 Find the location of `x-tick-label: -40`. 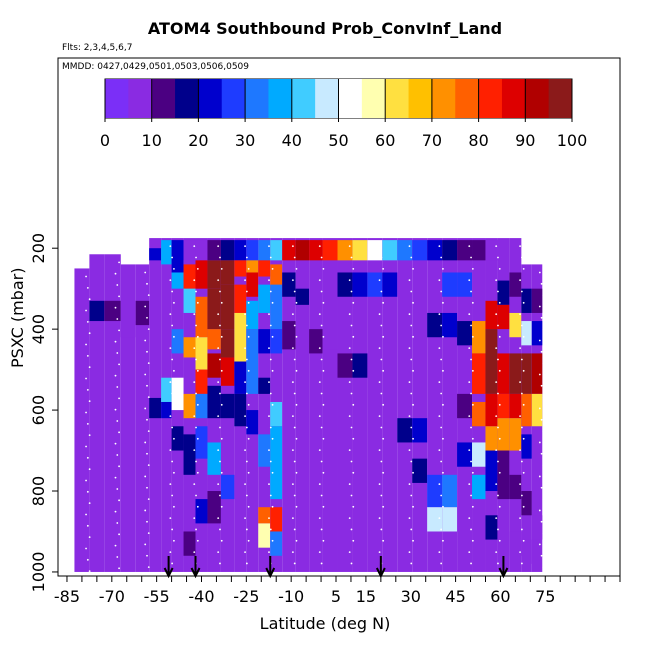

x-tick-label: -40 is located at coordinates (201, 596).